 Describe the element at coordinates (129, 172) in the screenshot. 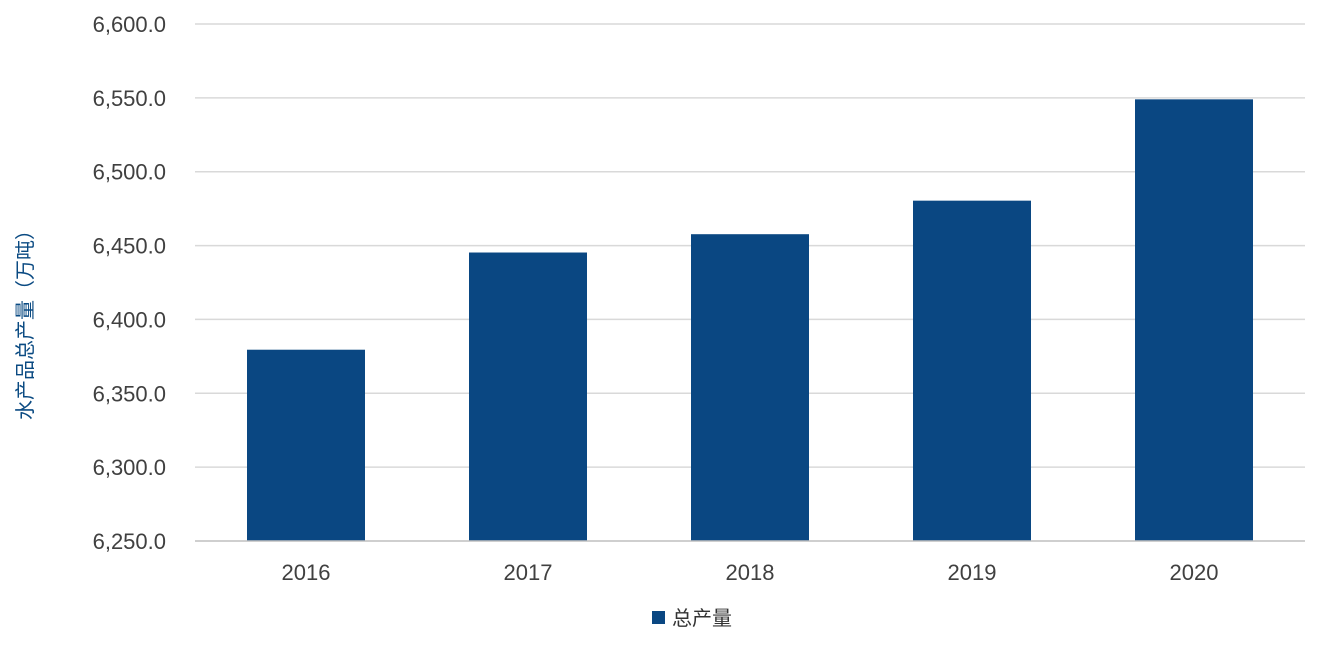

I see `y-tick-label: 6,500.0` at that location.